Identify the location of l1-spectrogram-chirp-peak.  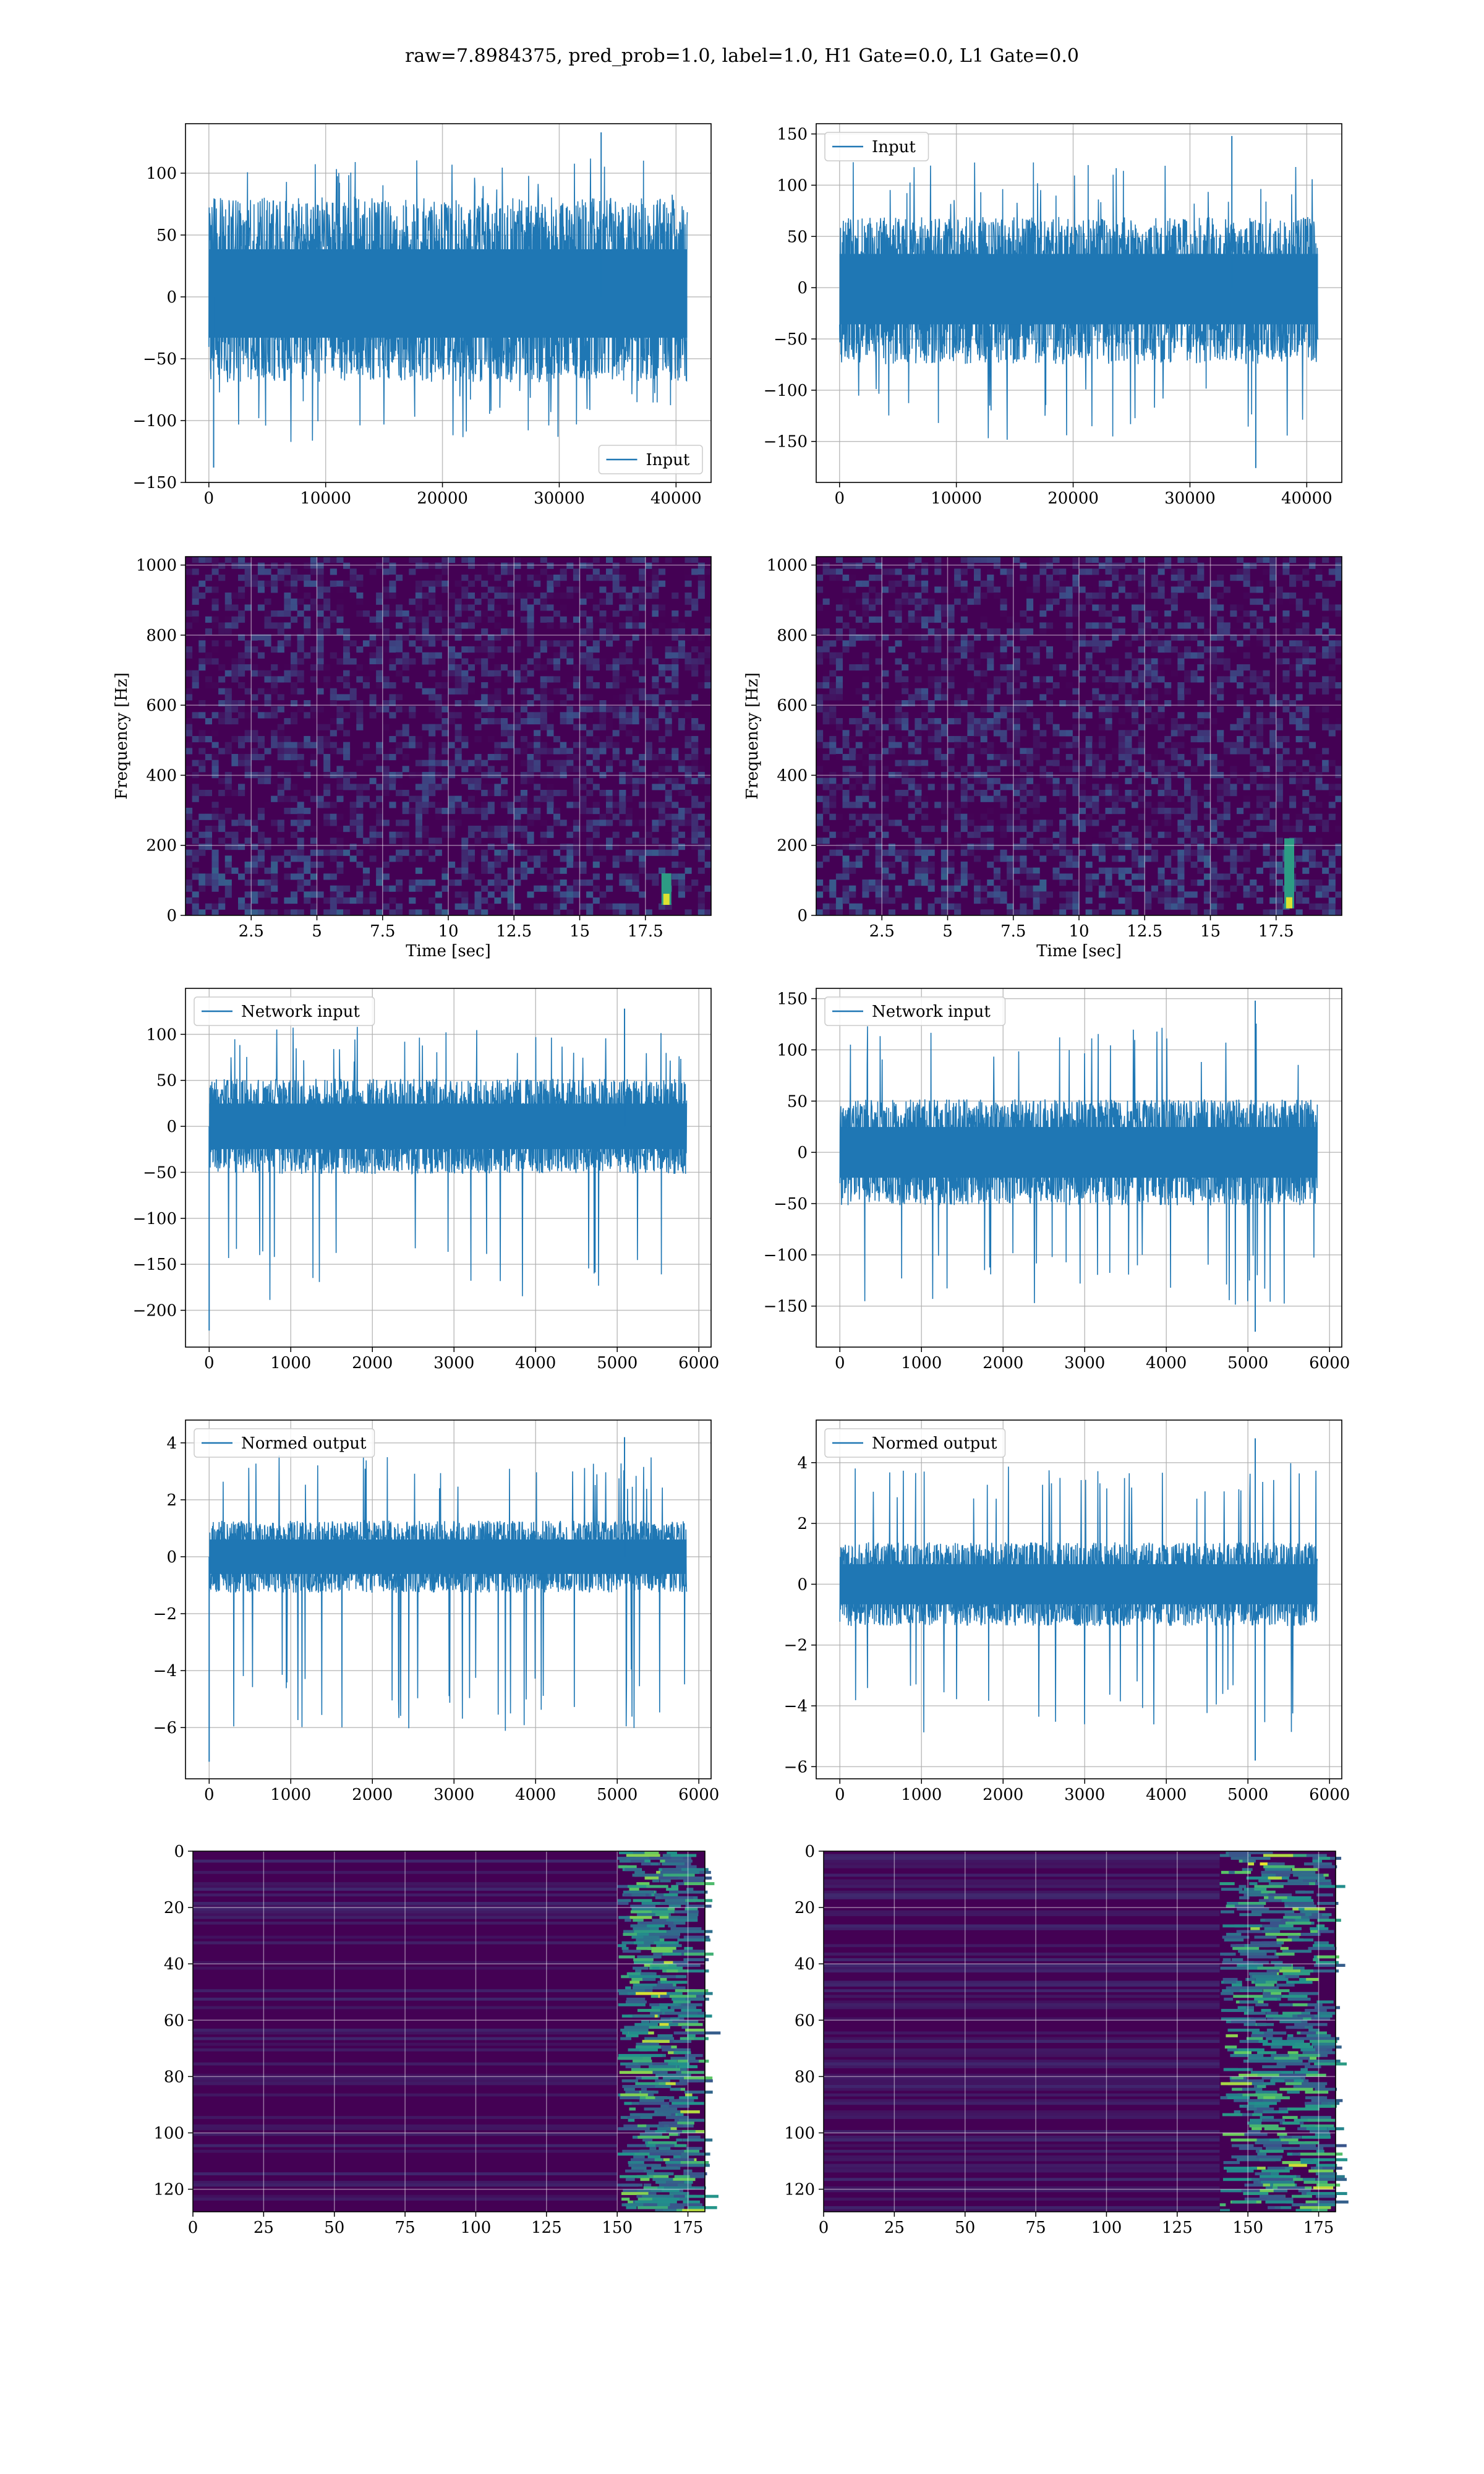
(1289, 903).